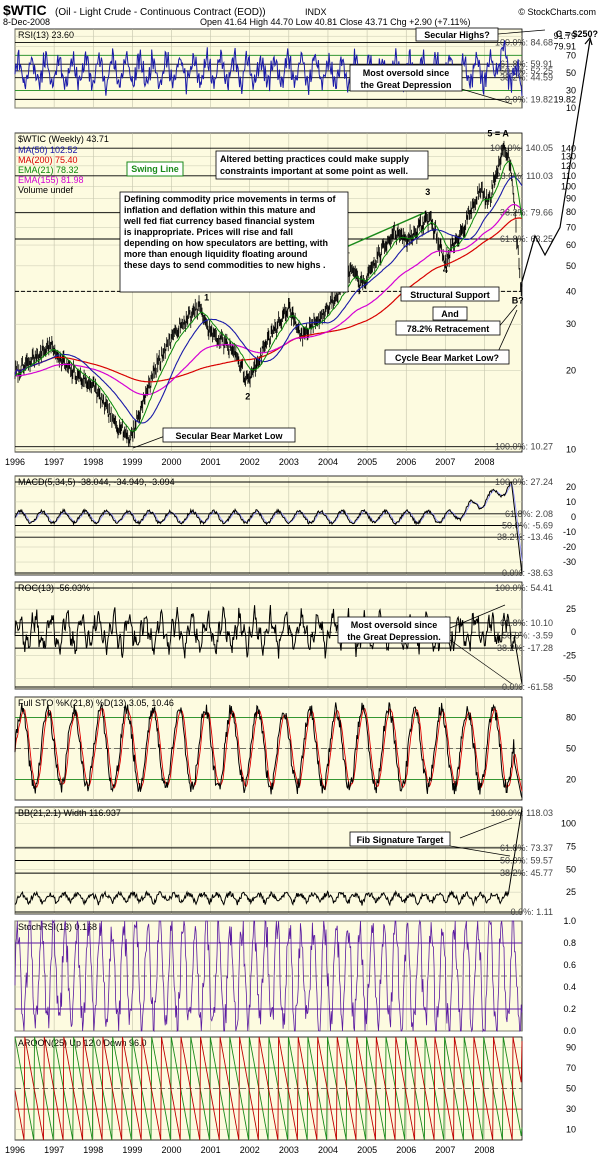  What do you see at coordinates (569, 965) in the screenshot?
I see `y-tick-label: 0.6` at bounding box center [569, 965].